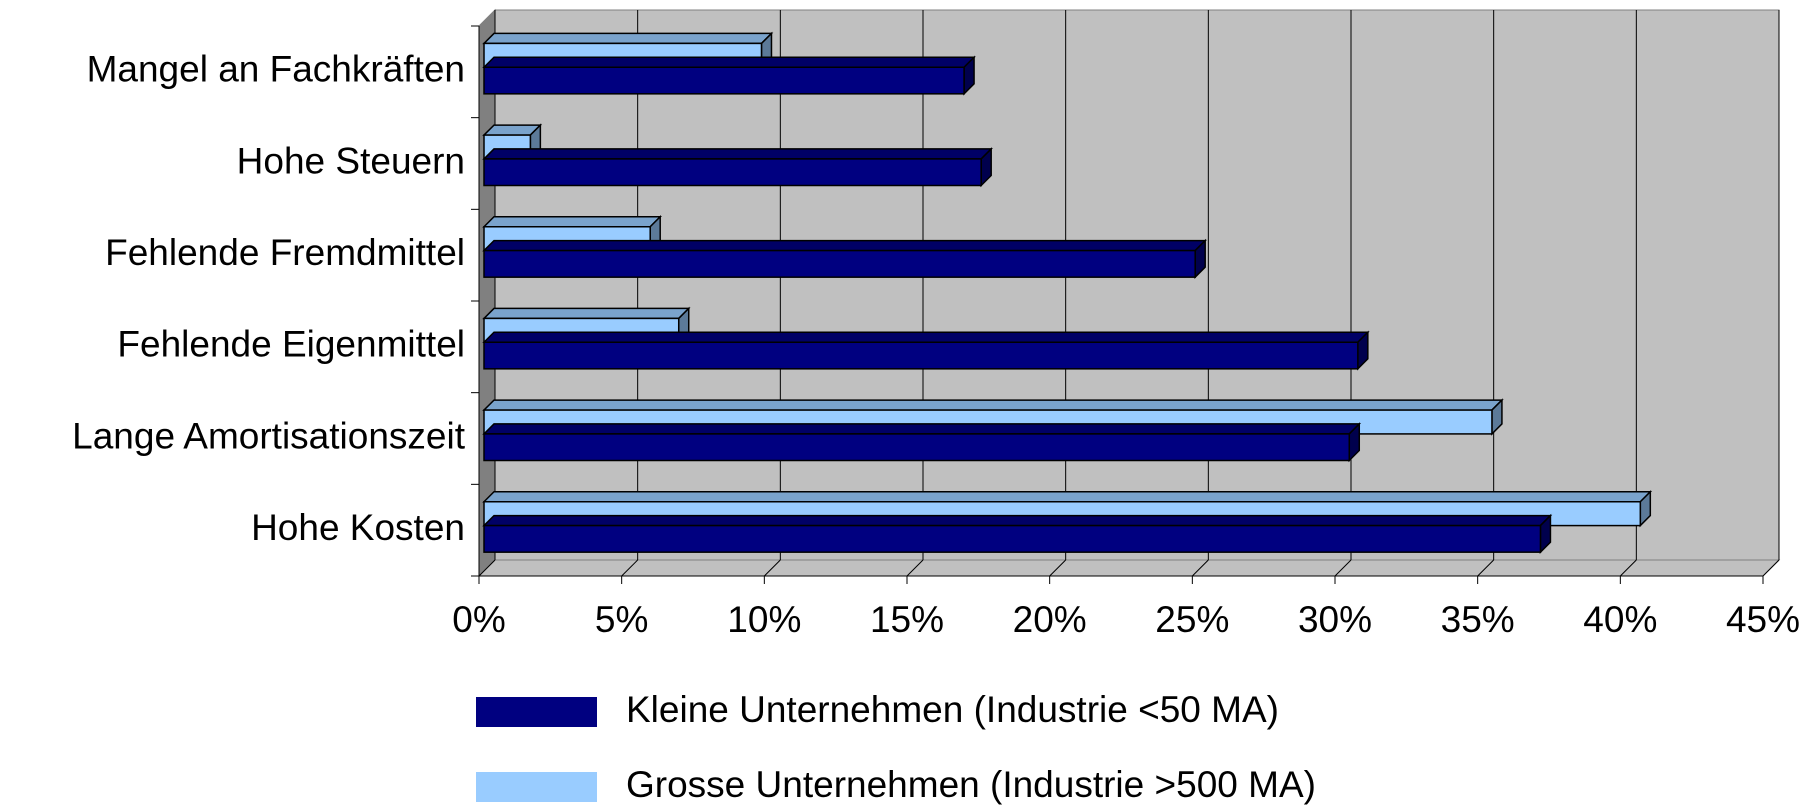 This screenshot has width=1806, height=805. I want to click on x-tick-label: 20%, so click(1050, 619).